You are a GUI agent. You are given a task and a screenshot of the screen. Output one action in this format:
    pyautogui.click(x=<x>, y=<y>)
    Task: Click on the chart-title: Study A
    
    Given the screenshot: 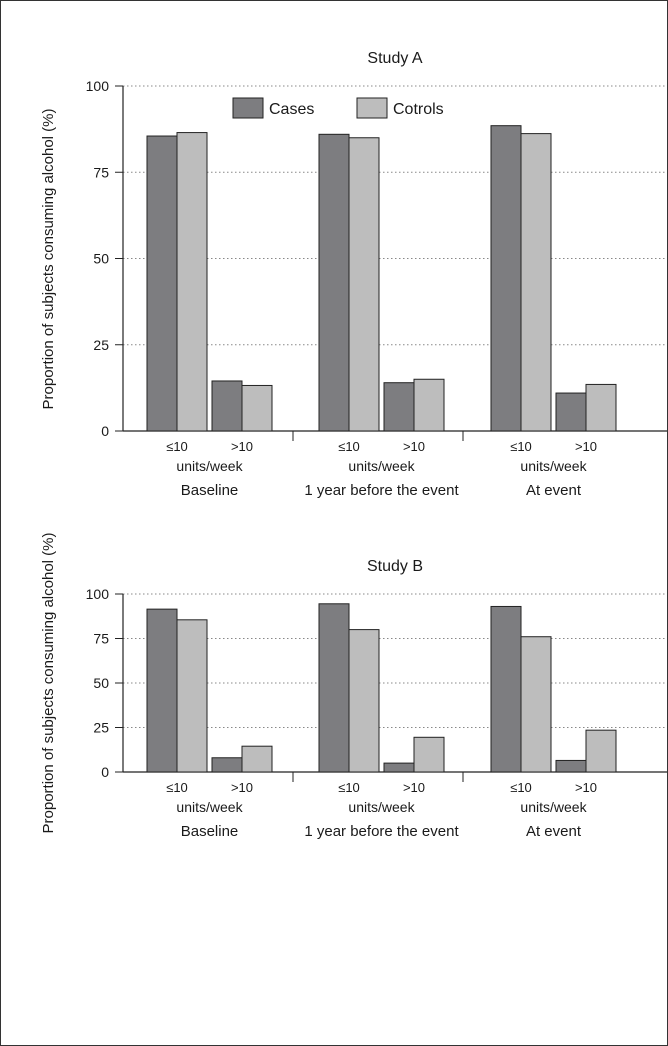 What is the action you would take?
    pyautogui.click(x=394, y=58)
    